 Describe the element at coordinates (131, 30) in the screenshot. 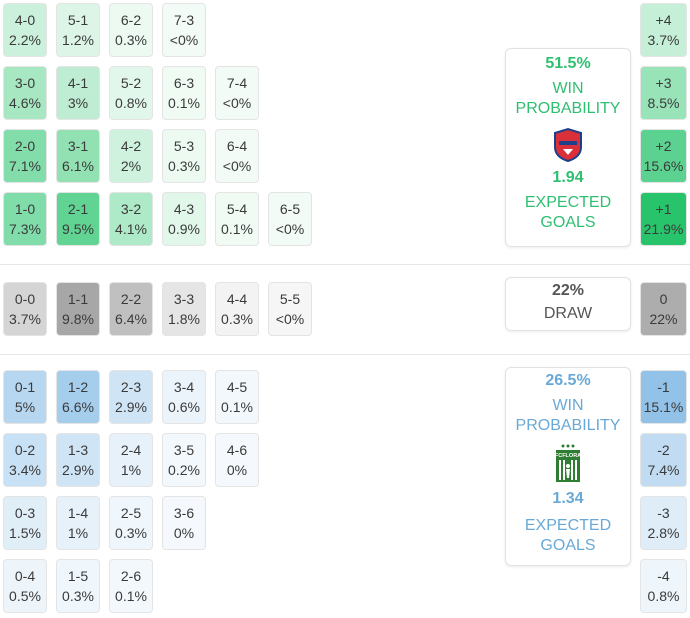

I see `score-cell: 6-2 0.3%` at that location.